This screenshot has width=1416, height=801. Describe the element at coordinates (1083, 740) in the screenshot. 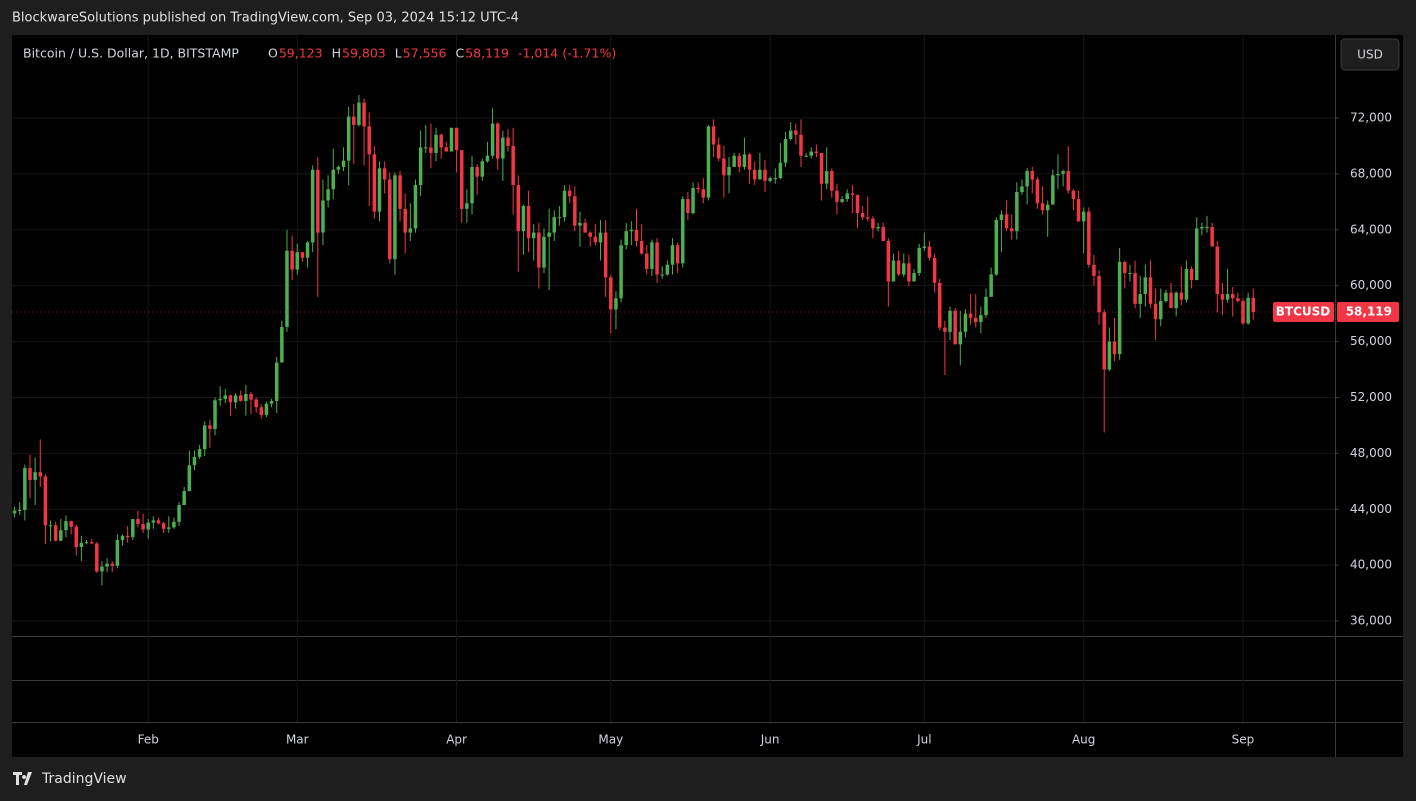

I see `x-tick-label: Aug` at that location.